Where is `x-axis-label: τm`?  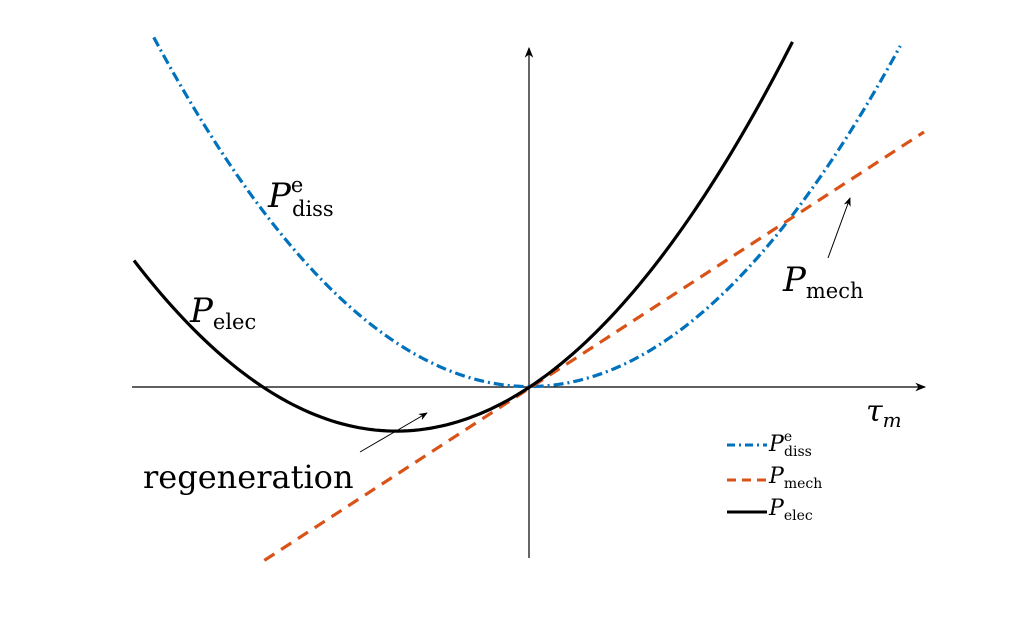 x-axis-label: τm is located at coordinates (884, 413).